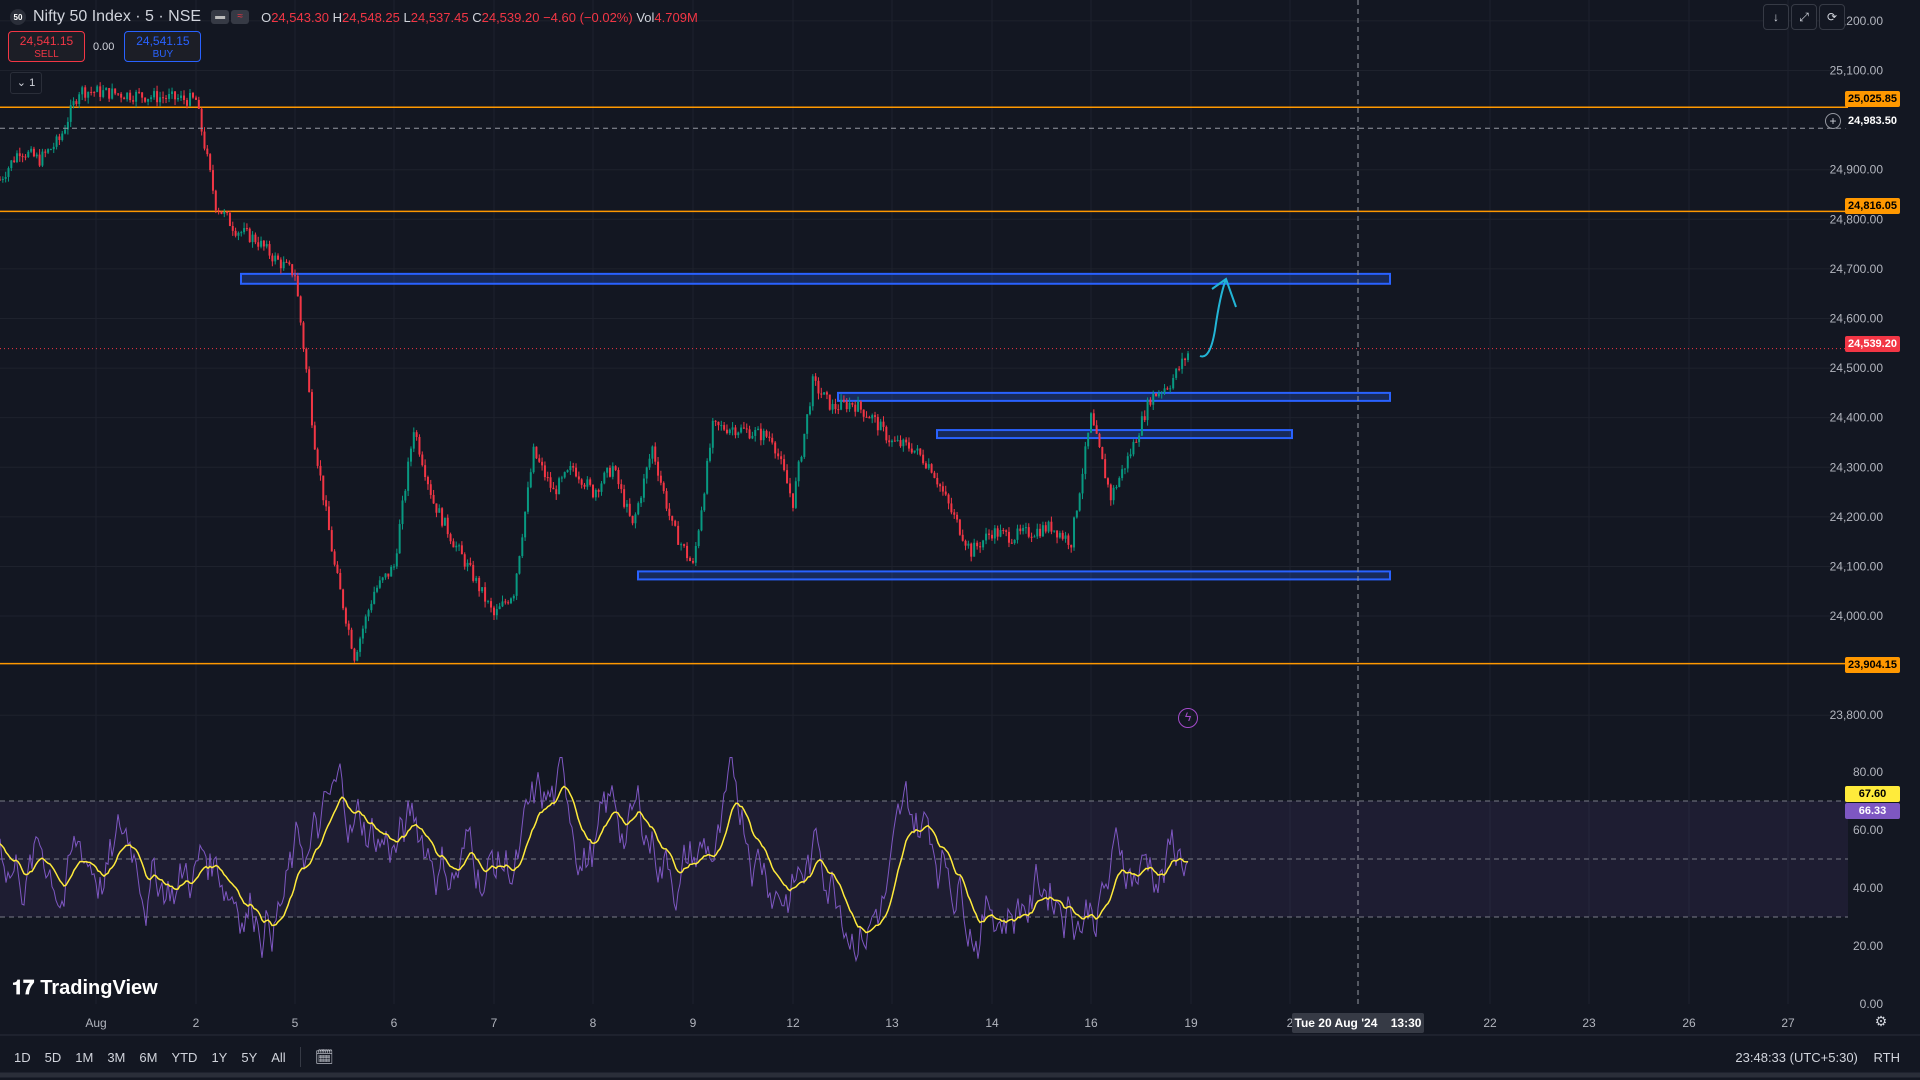 The height and width of the screenshot is (1080, 1920). I want to click on settings-toggle-icon: ⟳, so click(1832, 17).